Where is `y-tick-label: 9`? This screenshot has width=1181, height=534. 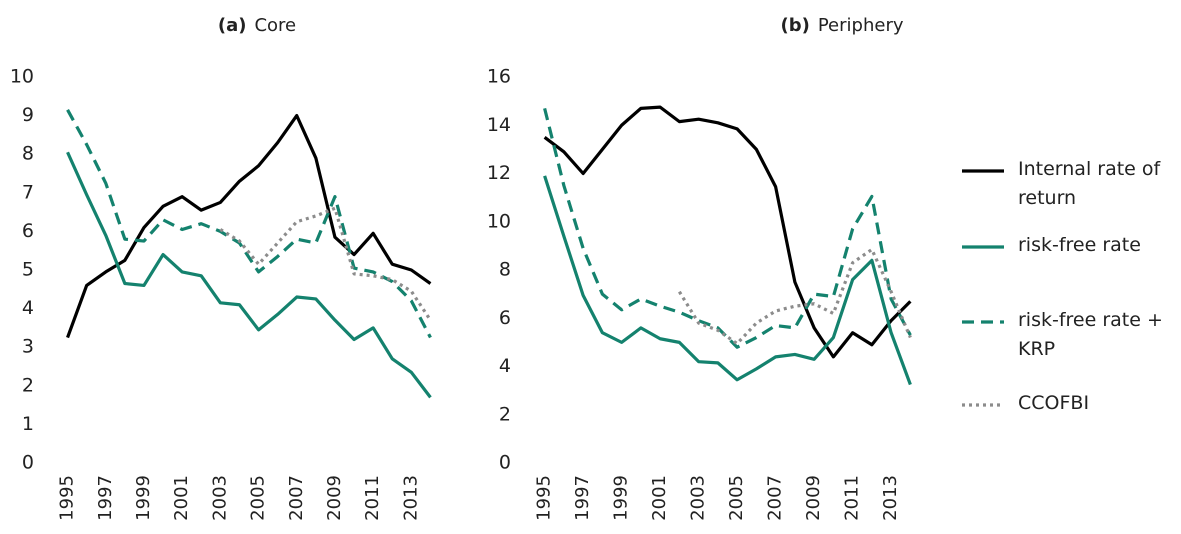
y-tick-label: 9 is located at coordinates (28, 115).